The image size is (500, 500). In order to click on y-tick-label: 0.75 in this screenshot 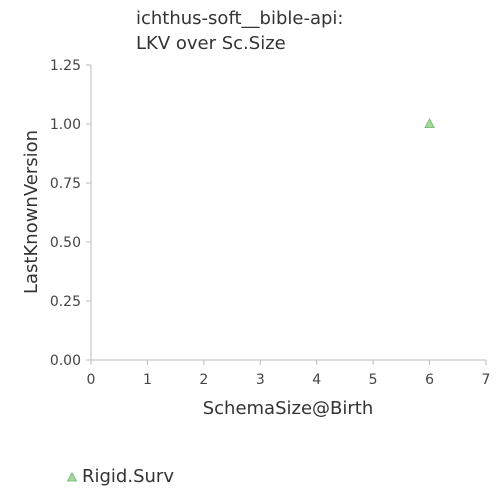, I will do `click(65, 184)`.